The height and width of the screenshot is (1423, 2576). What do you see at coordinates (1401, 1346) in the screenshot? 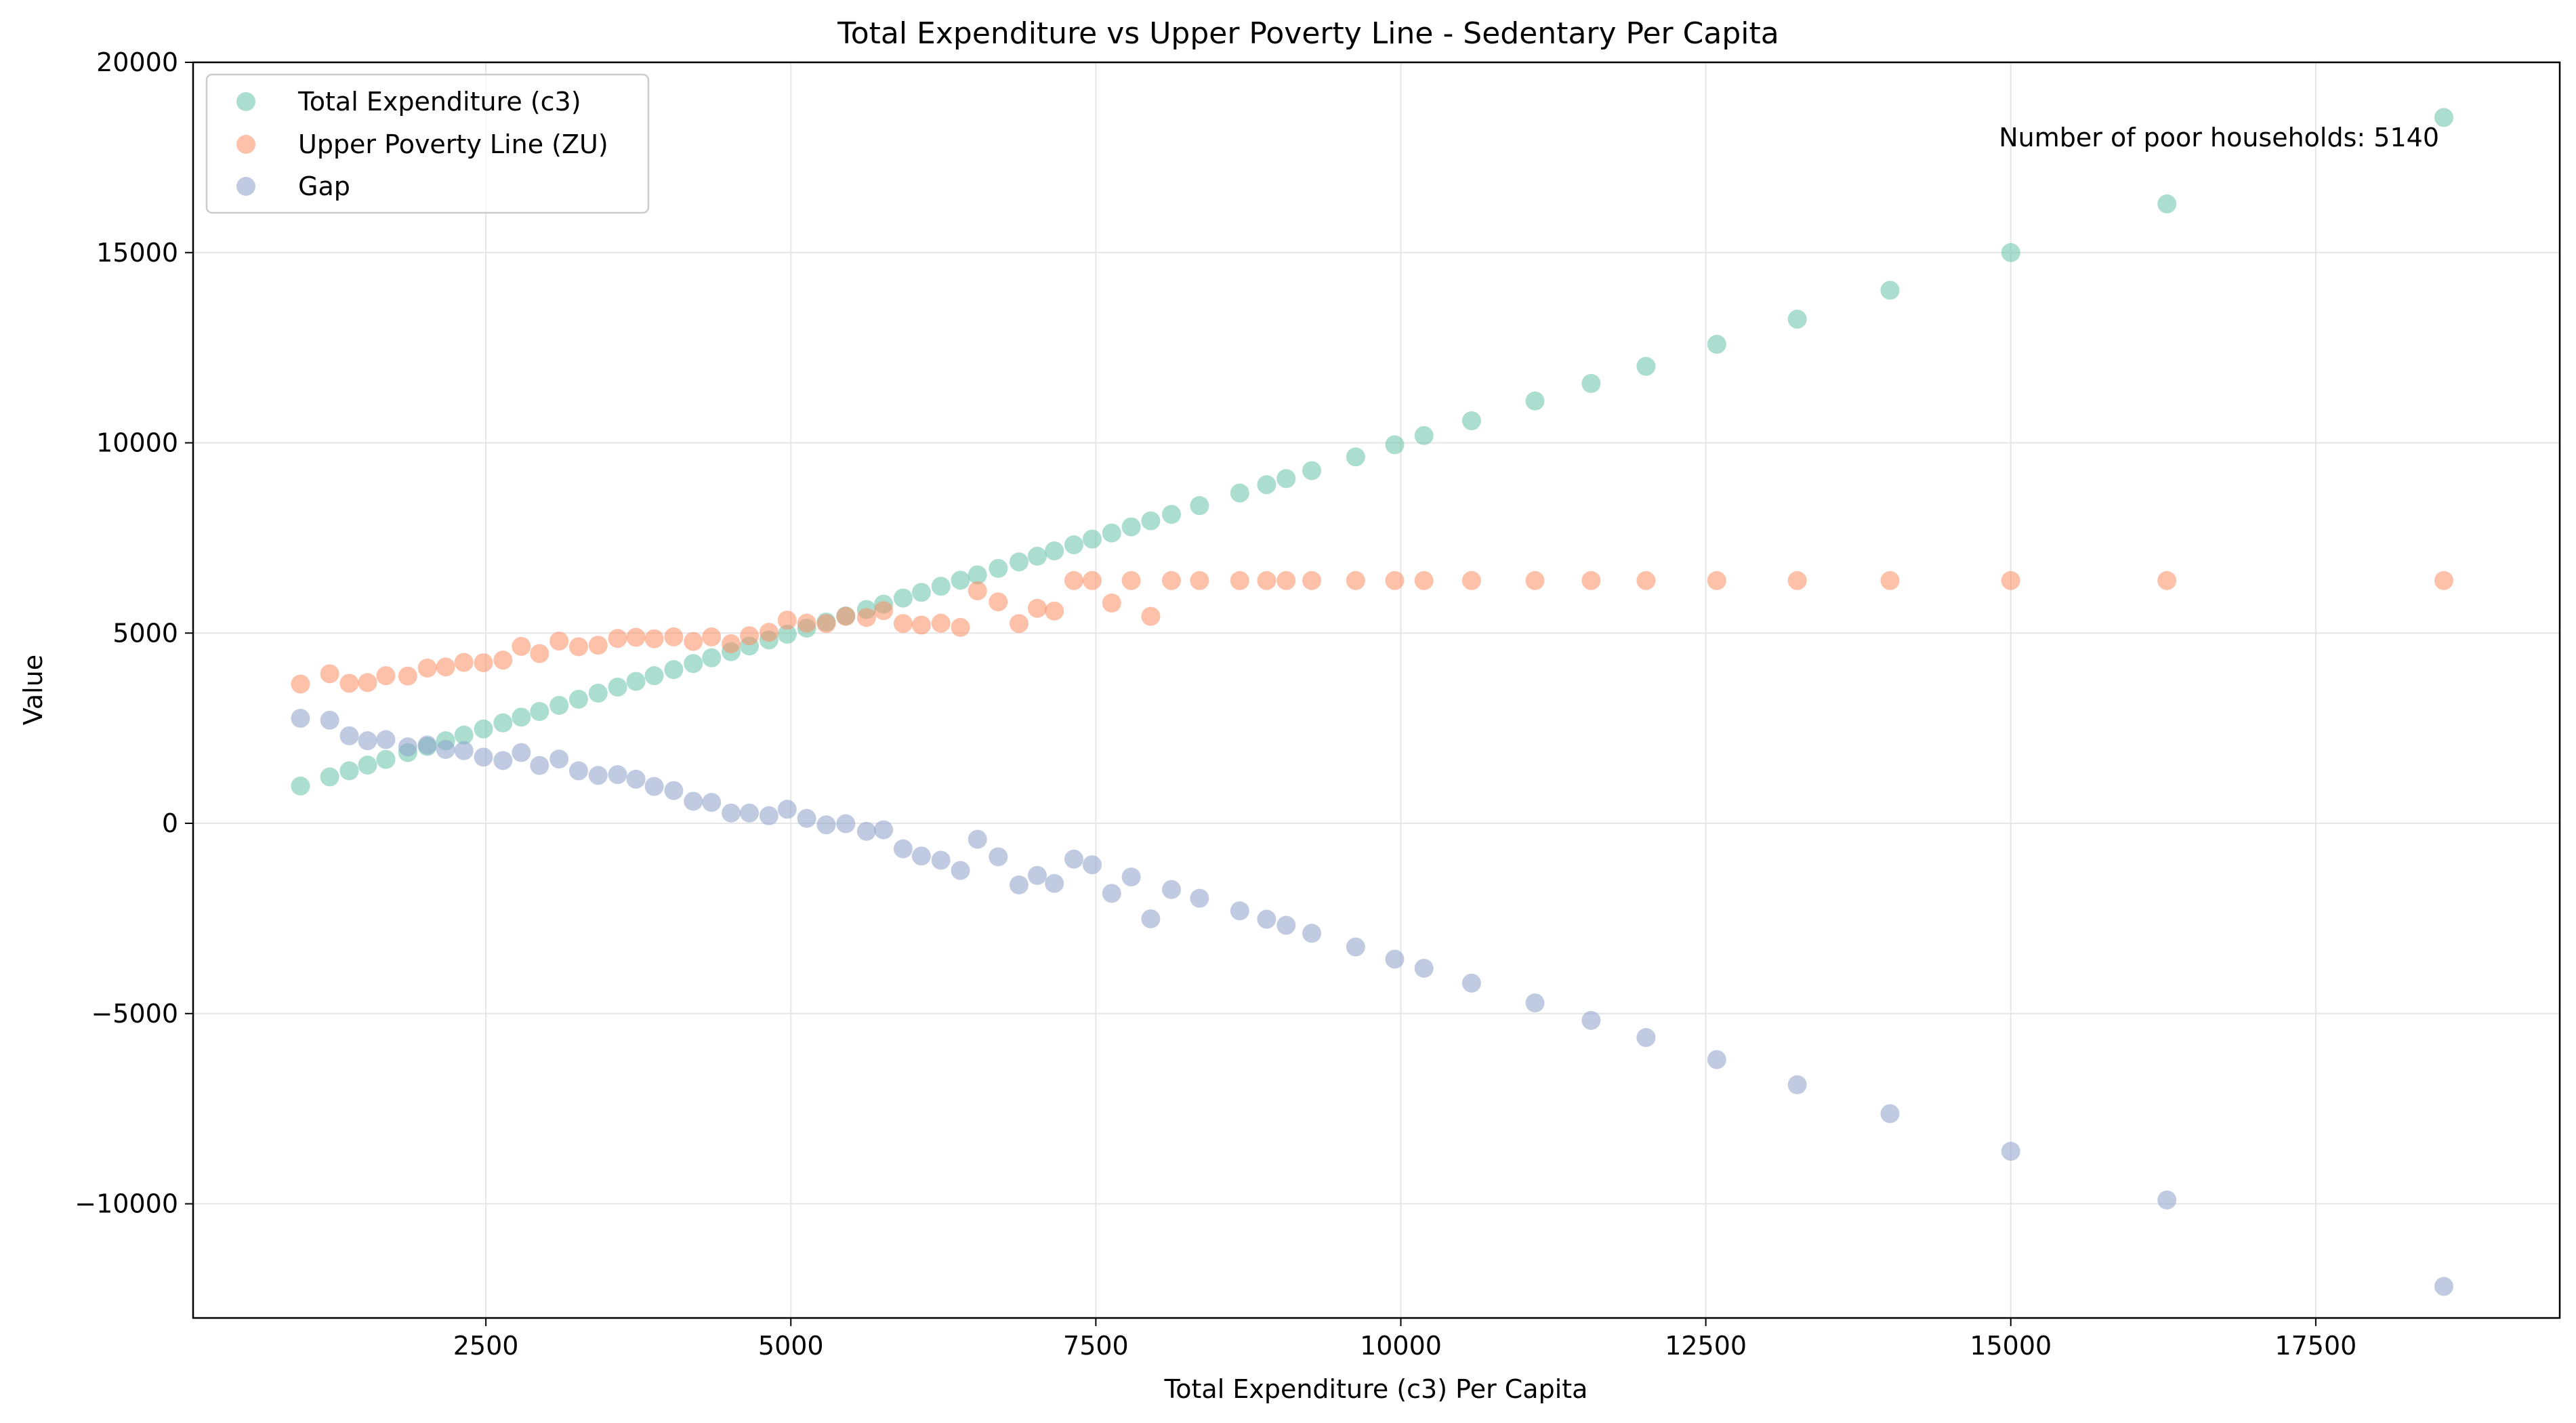
I see `x-tick-label: 10000` at bounding box center [1401, 1346].